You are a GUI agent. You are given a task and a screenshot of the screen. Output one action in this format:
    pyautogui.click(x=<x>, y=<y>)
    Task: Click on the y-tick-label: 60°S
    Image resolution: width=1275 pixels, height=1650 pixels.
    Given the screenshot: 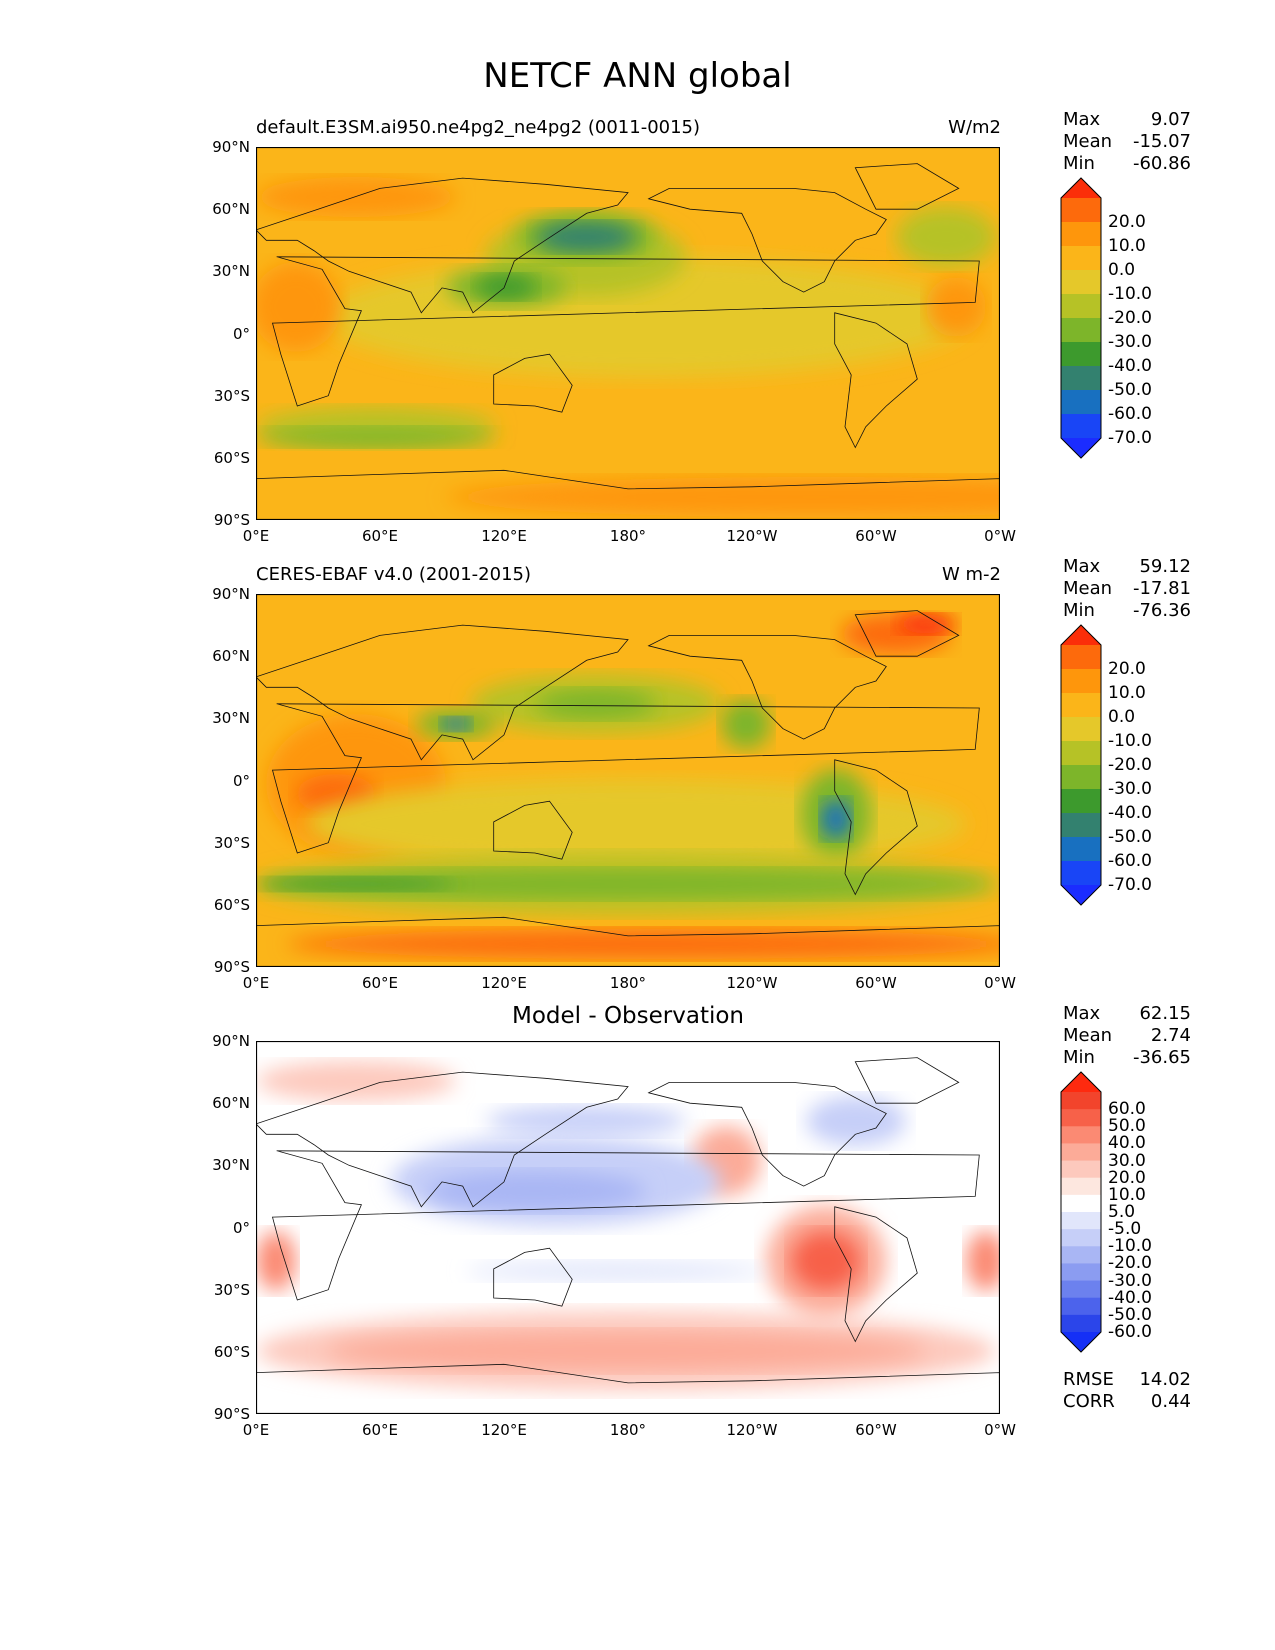 What is the action you would take?
    pyautogui.click(x=231, y=904)
    